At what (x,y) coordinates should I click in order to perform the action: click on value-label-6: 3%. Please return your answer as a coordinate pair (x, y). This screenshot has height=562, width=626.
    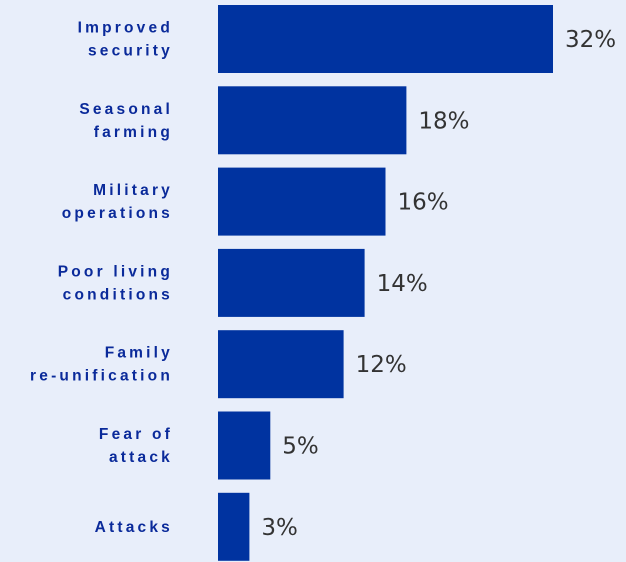
    Looking at the image, I should click on (279, 528).